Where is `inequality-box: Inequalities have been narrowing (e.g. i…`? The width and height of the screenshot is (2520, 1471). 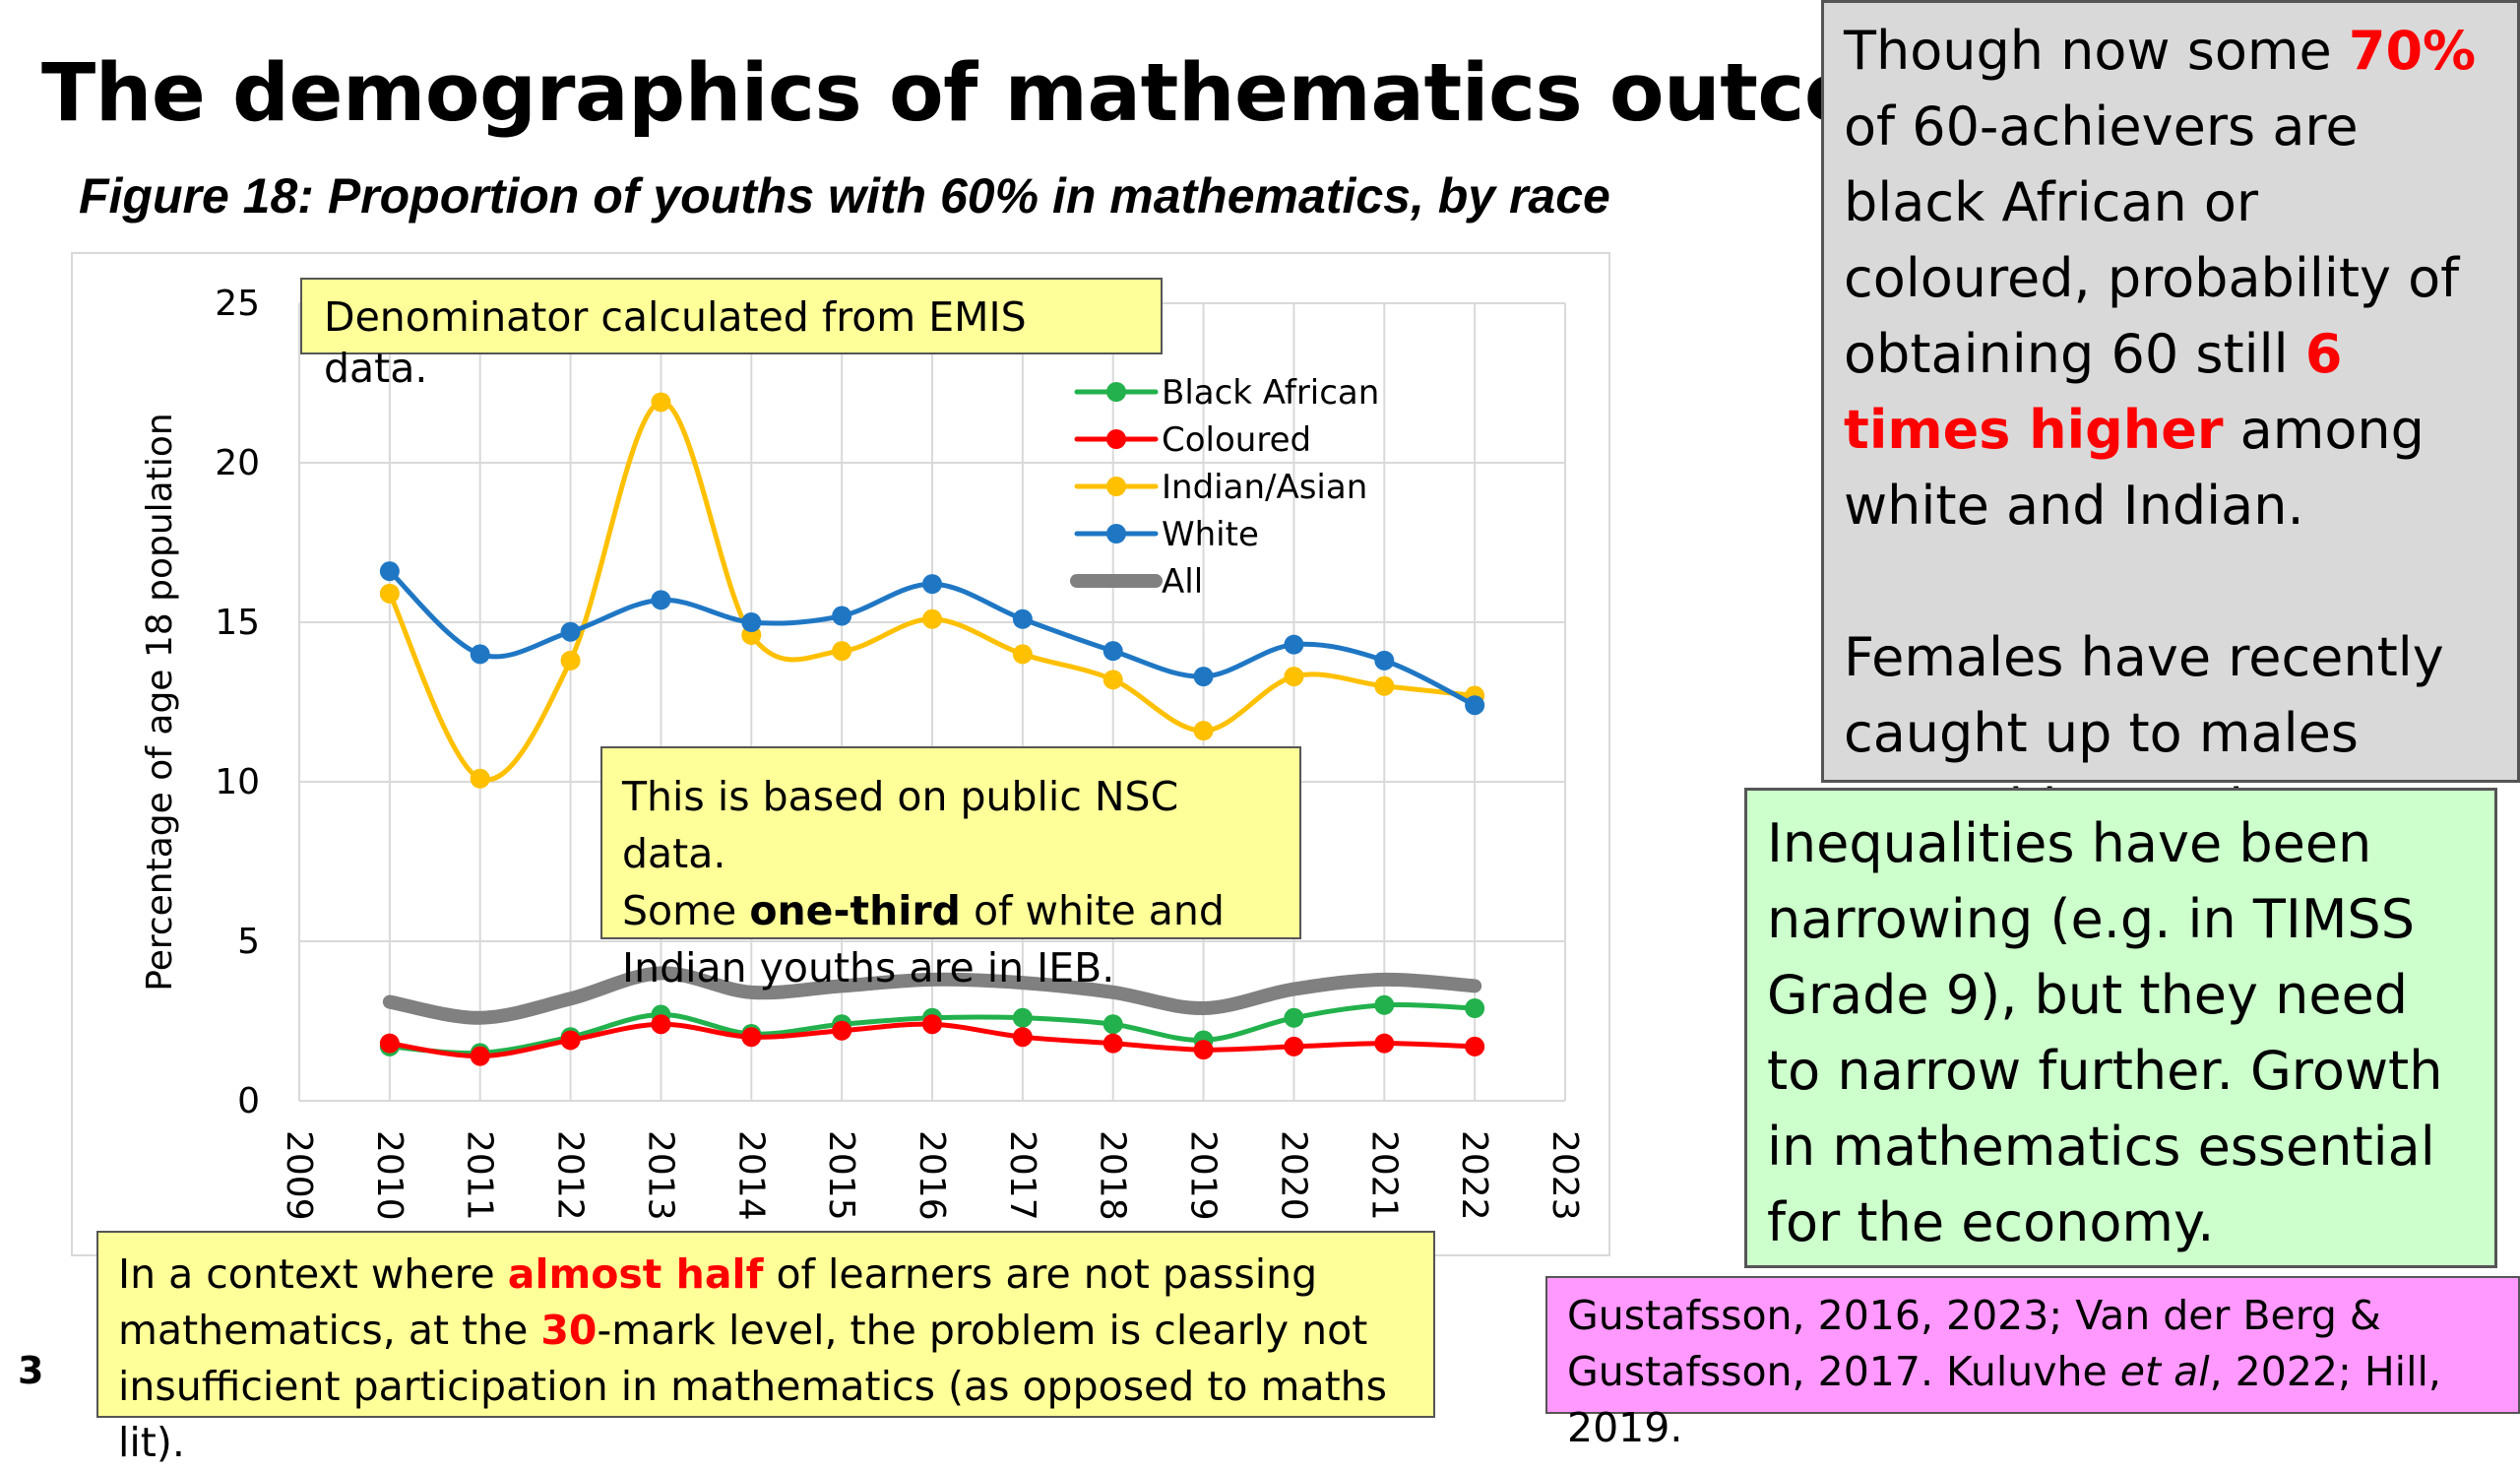 inequality-box: Inequalities have been narrowing (e.g. i… is located at coordinates (2120, 1028).